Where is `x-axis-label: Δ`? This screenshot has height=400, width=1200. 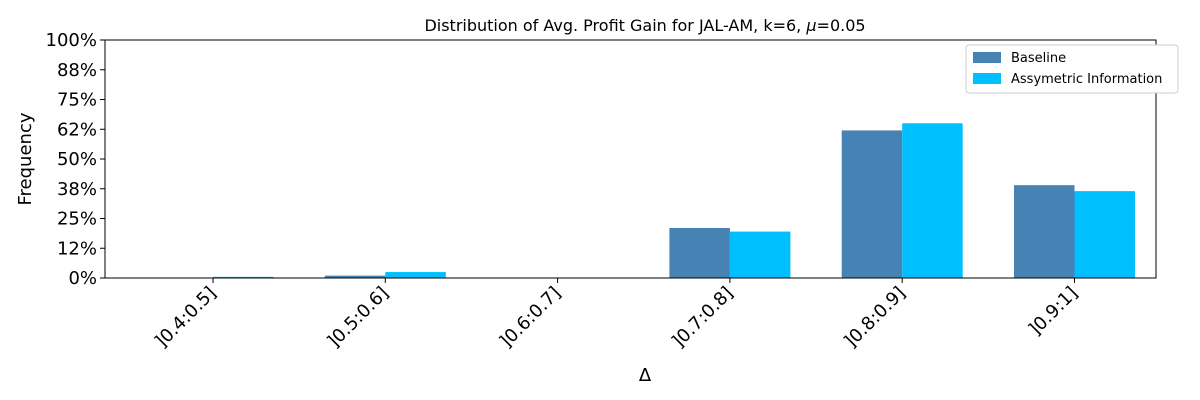
x-axis-label: Δ is located at coordinates (645, 375).